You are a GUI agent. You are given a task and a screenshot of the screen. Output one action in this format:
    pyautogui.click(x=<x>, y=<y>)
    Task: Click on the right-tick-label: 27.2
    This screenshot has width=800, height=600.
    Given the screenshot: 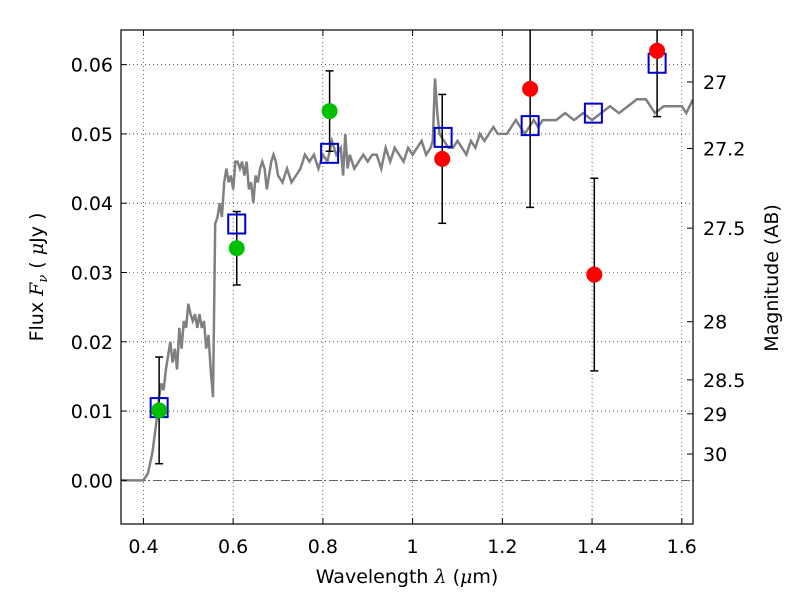 What is the action you would take?
    pyautogui.click(x=724, y=149)
    